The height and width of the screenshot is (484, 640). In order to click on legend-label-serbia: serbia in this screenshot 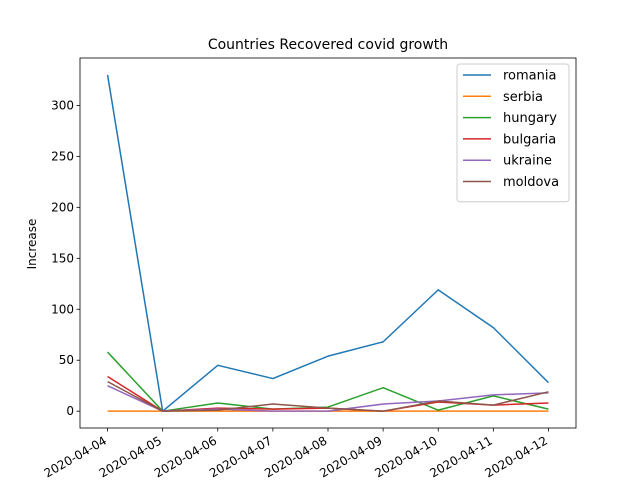, I will do `click(523, 97)`.